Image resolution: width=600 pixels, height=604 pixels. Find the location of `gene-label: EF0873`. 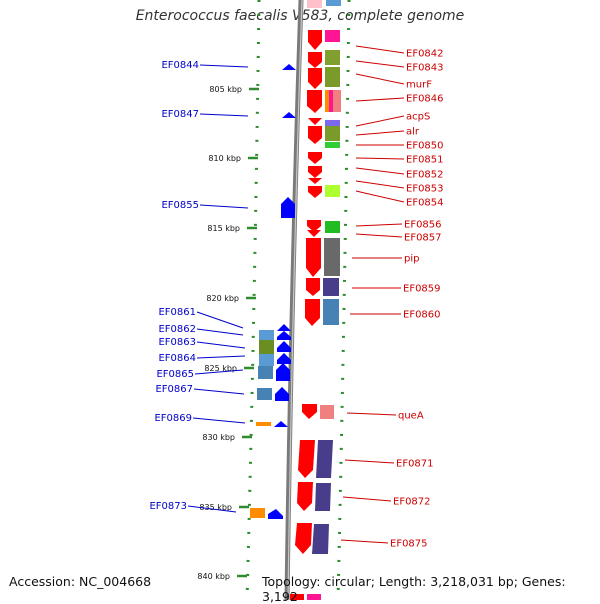

gene-label: EF0873 is located at coordinates (168, 506).